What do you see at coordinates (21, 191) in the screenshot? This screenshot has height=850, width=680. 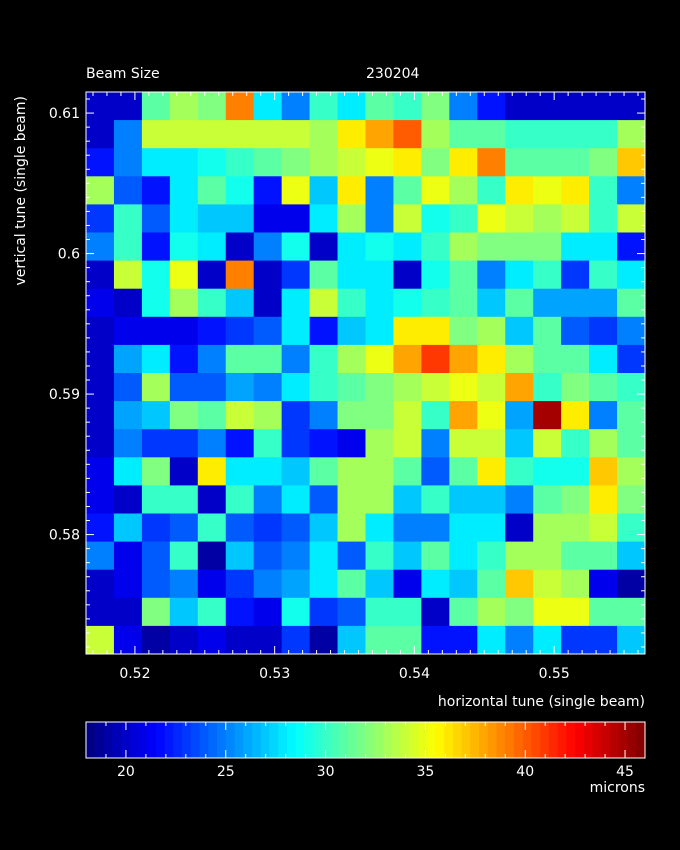 I see `y-axis-label: vertical tune (single beam)` at bounding box center [21, 191].